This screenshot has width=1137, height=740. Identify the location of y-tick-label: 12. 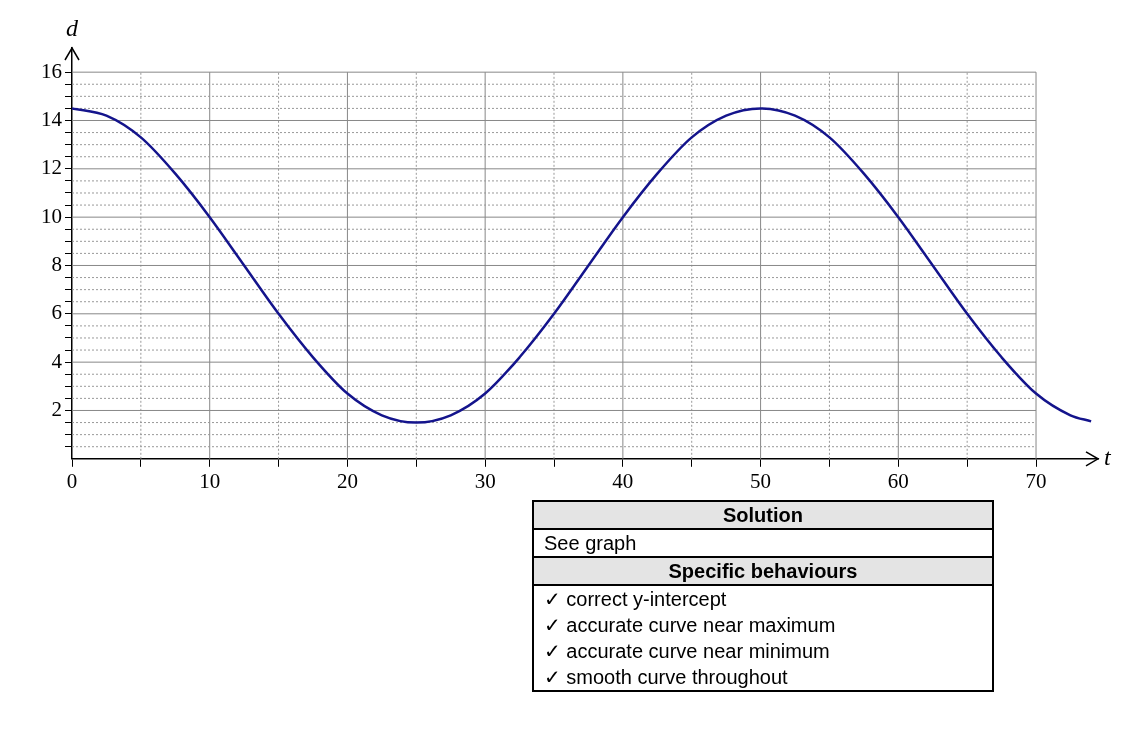
(51, 167).